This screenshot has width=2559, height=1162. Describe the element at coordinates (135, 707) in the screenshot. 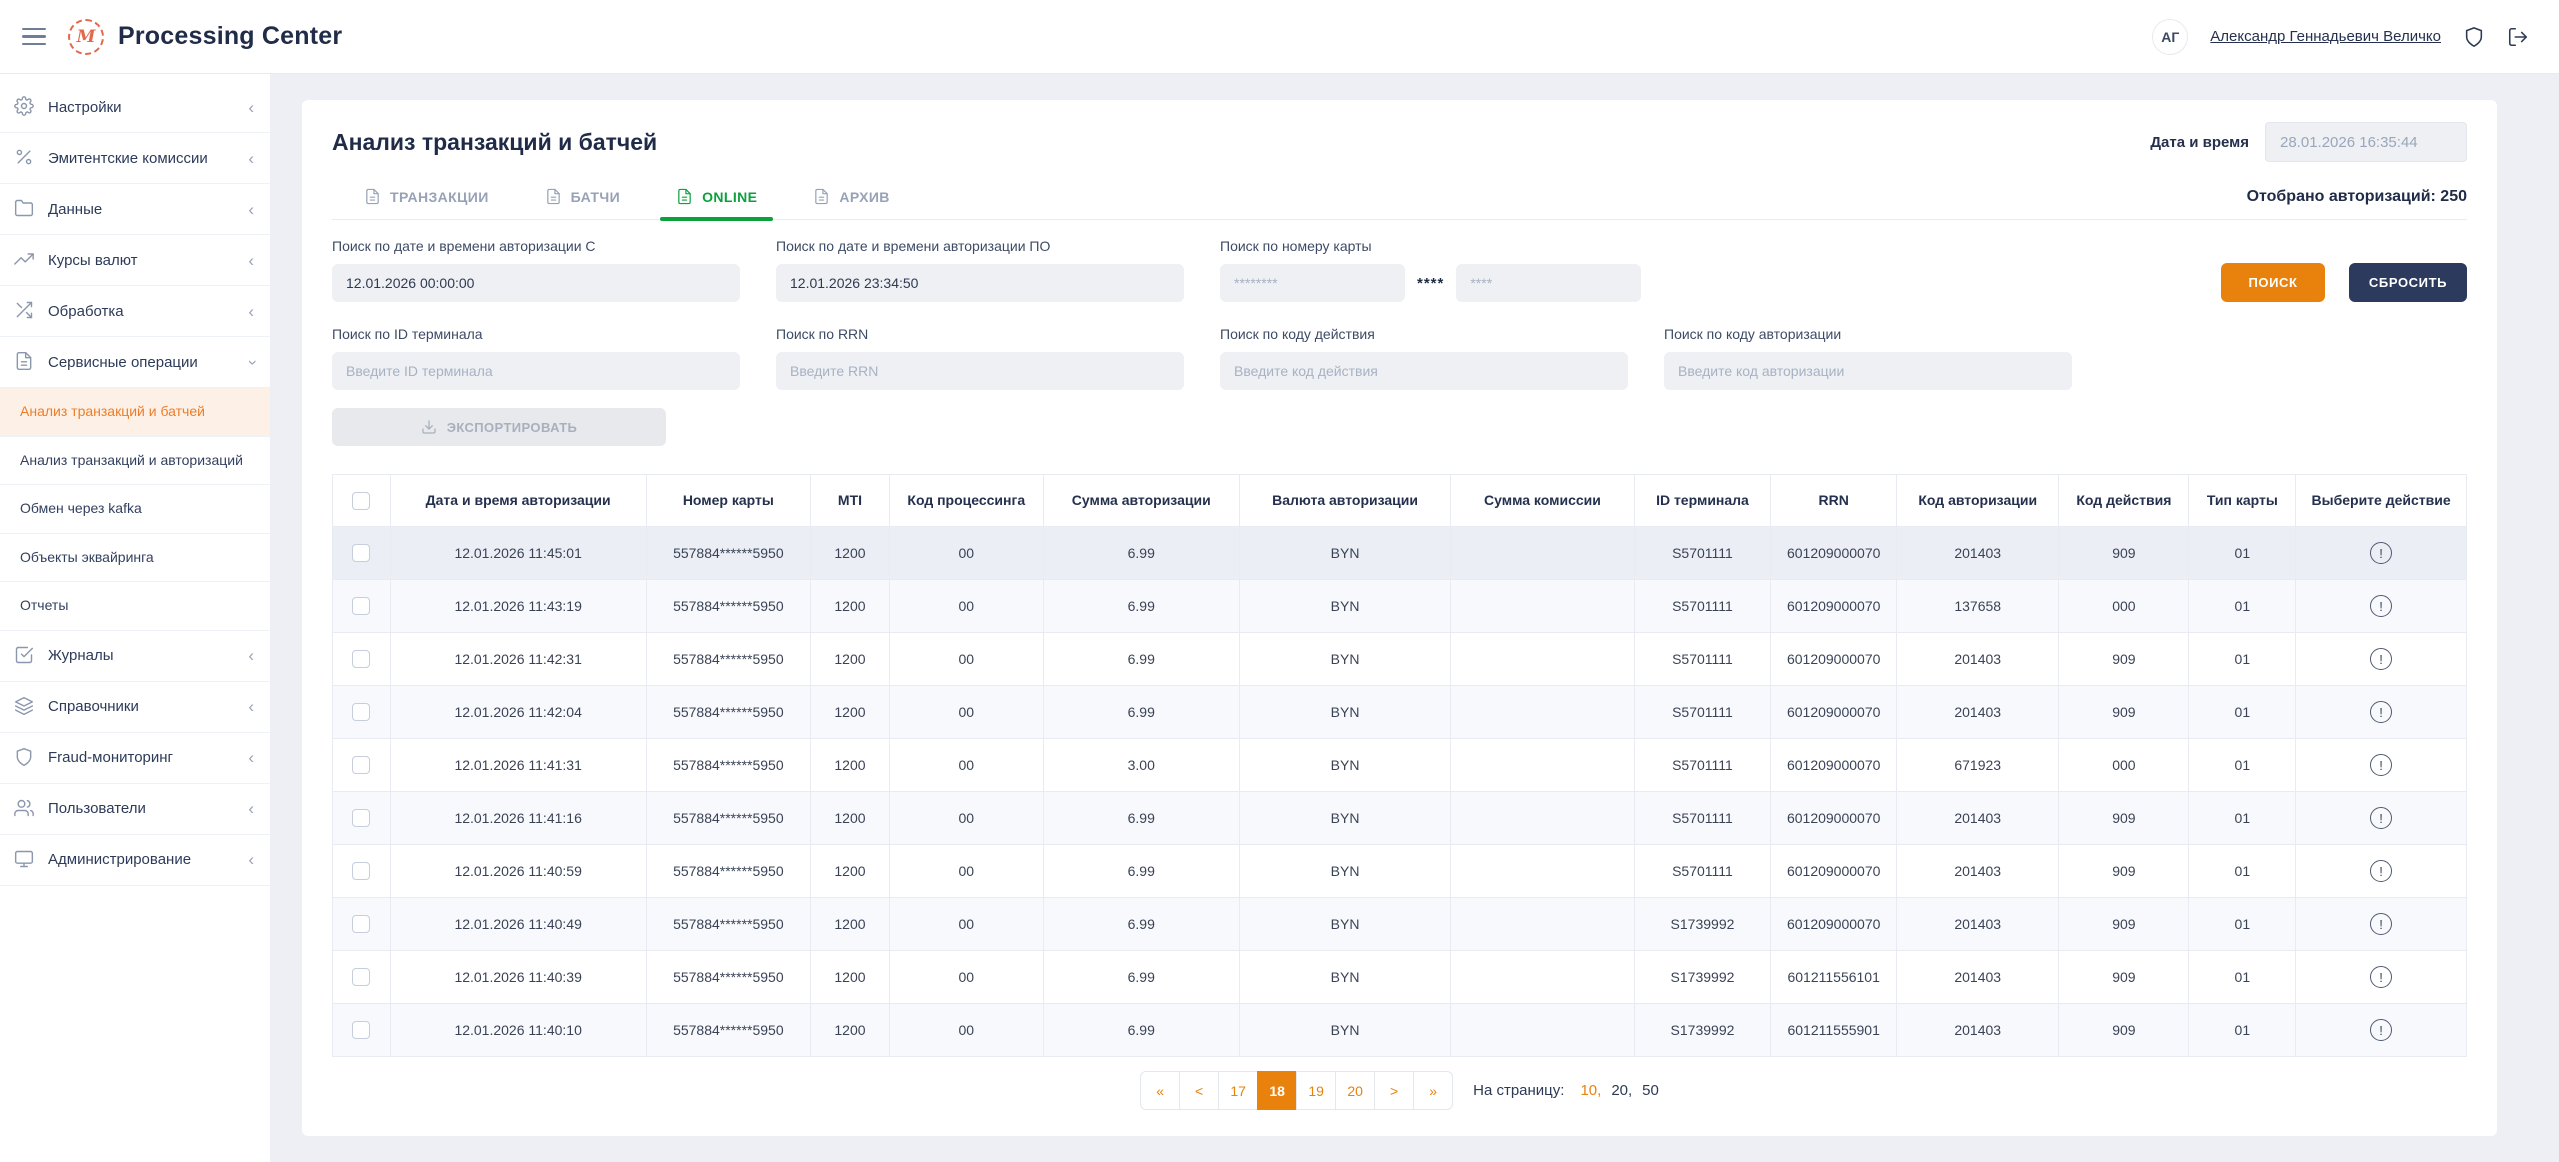

I see `sidebar-item: Справочники ‹` at that location.